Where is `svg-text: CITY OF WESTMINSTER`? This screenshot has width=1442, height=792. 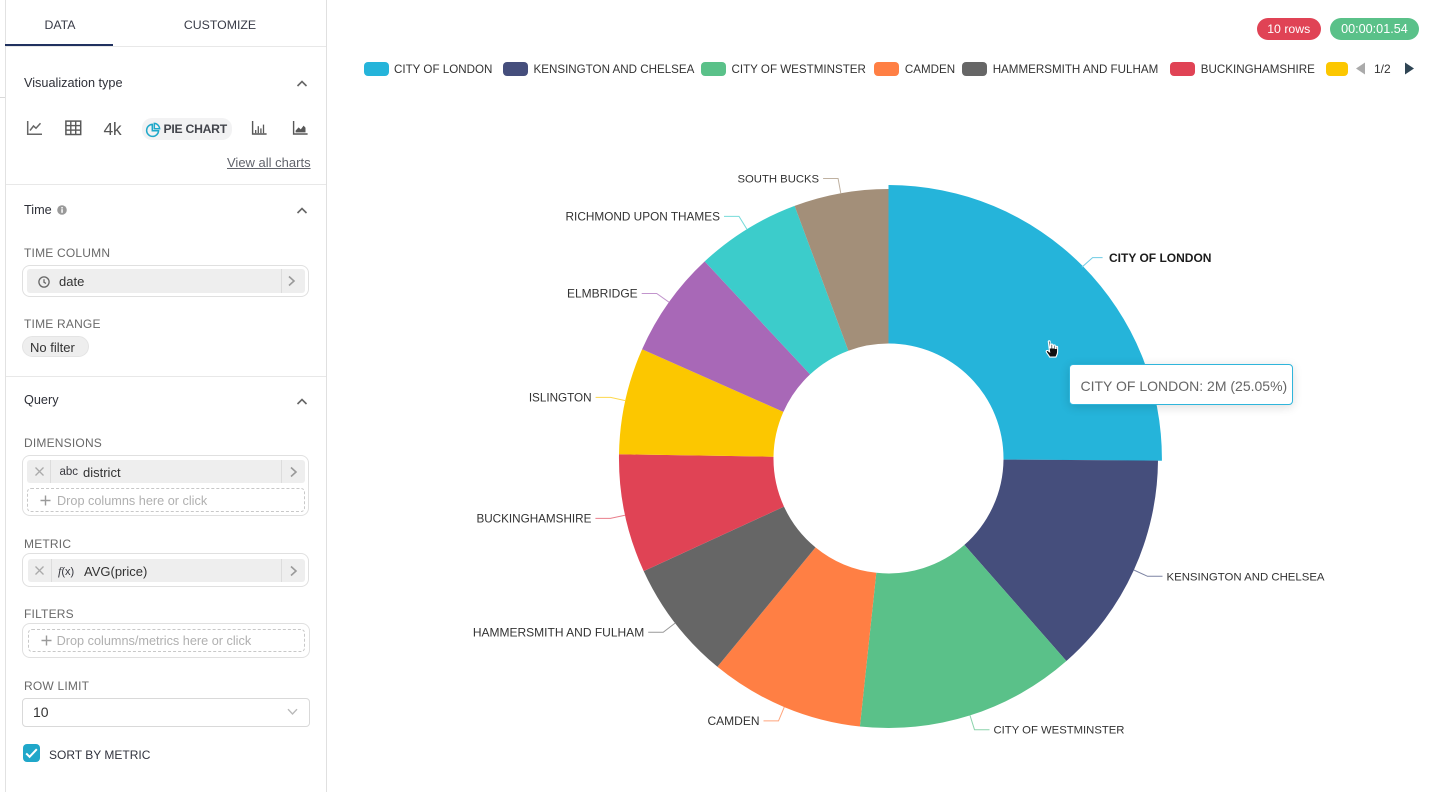
svg-text: CITY OF WESTMINSTER is located at coordinates (1059, 731).